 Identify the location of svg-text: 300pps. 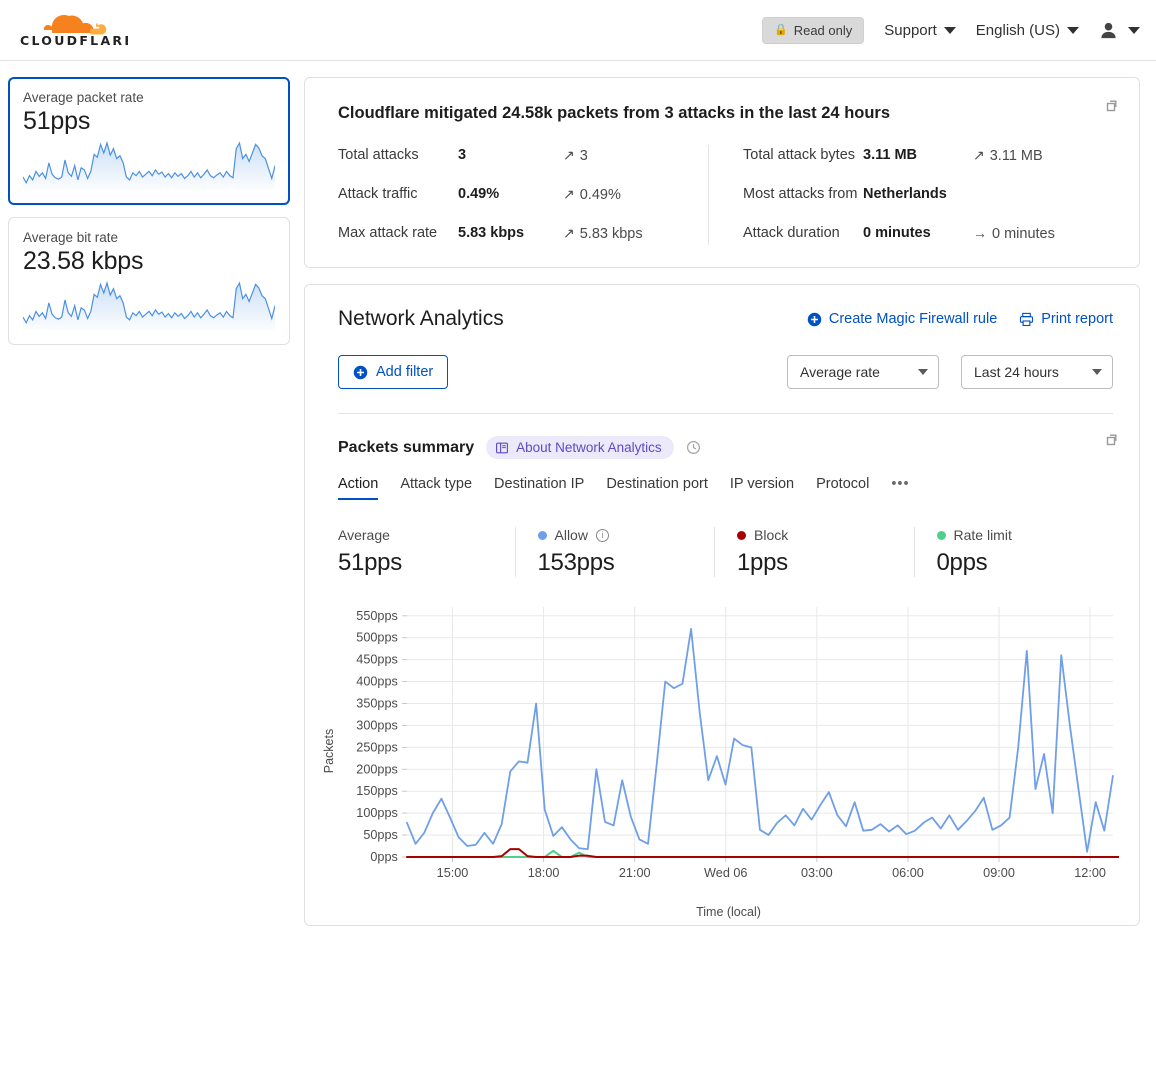
(377, 726).